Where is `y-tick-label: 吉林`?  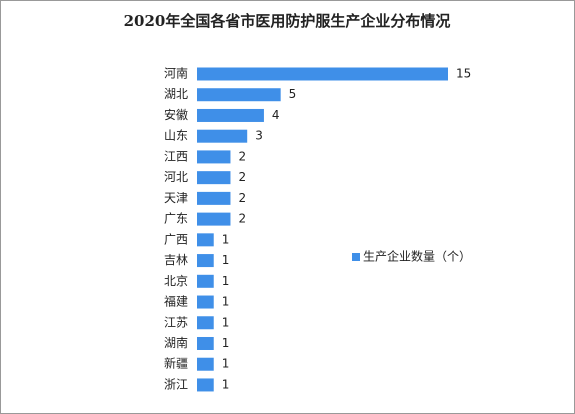 y-tick-label: 吉林 is located at coordinates (176, 260).